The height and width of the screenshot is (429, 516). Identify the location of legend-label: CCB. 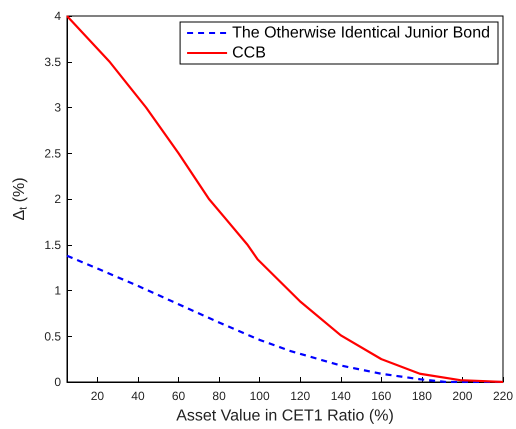
(249, 53).